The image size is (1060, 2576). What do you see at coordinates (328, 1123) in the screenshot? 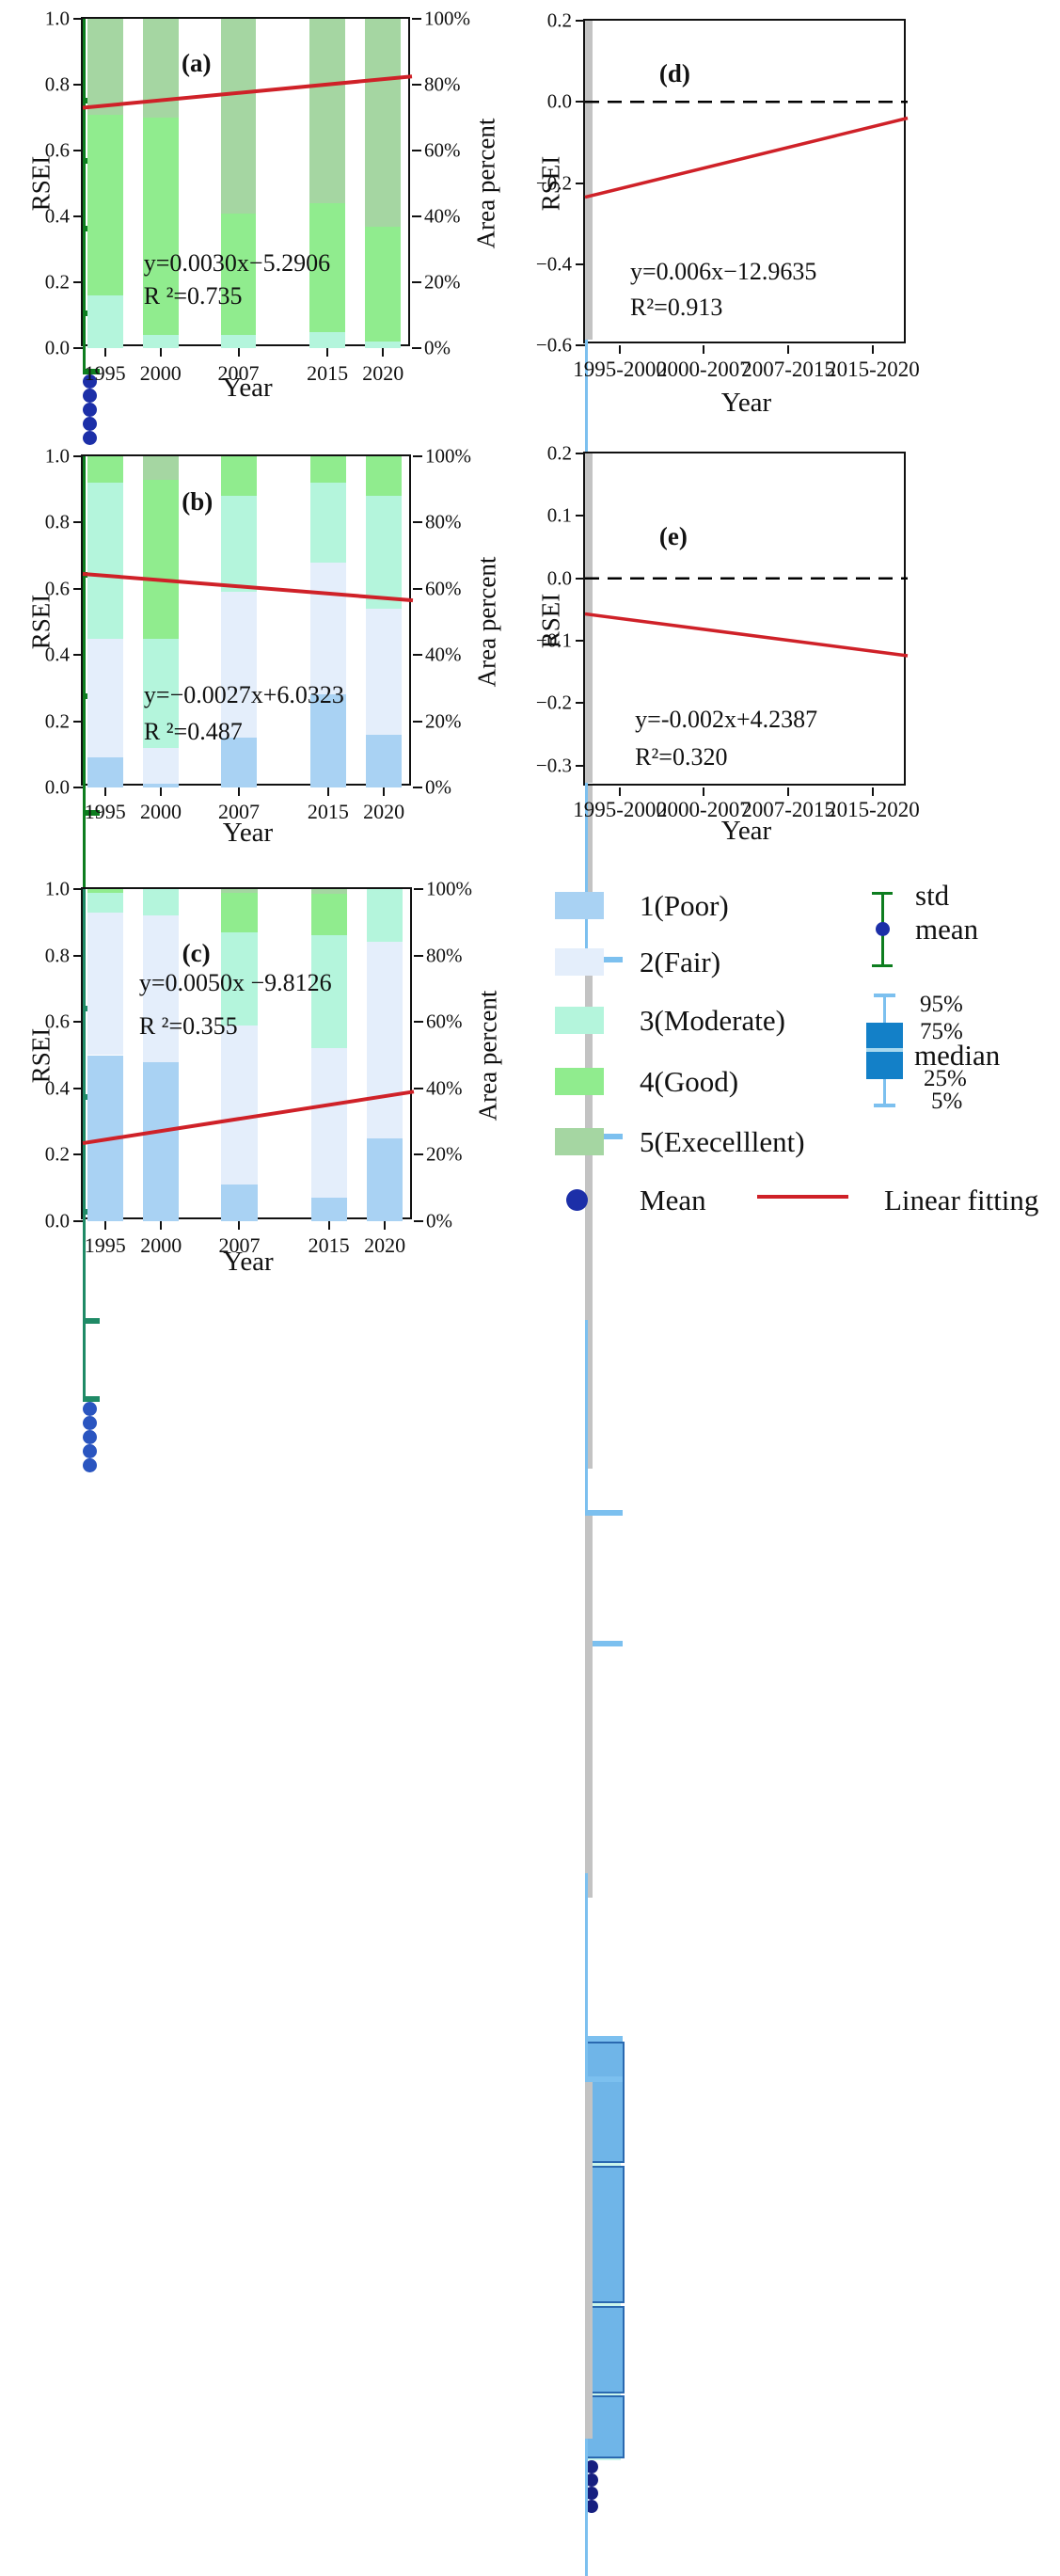
I see `bar-2015-segment-fair` at bounding box center [328, 1123].